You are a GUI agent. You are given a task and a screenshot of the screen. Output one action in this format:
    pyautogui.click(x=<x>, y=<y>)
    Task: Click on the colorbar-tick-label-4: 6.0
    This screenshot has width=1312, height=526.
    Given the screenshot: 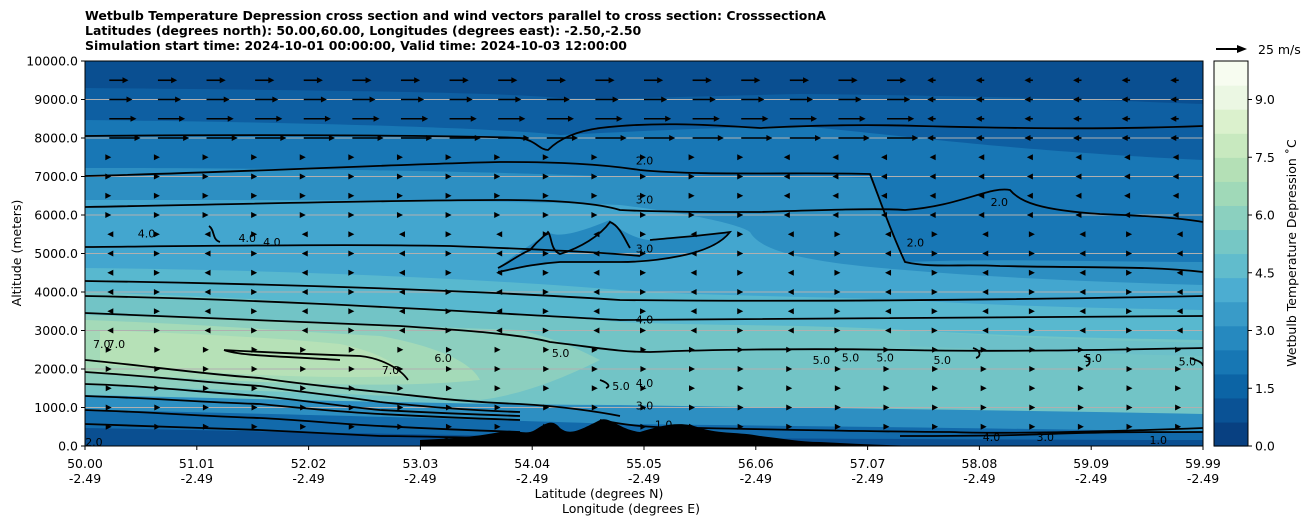 What is the action you would take?
    pyautogui.click(x=1265, y=215)
    